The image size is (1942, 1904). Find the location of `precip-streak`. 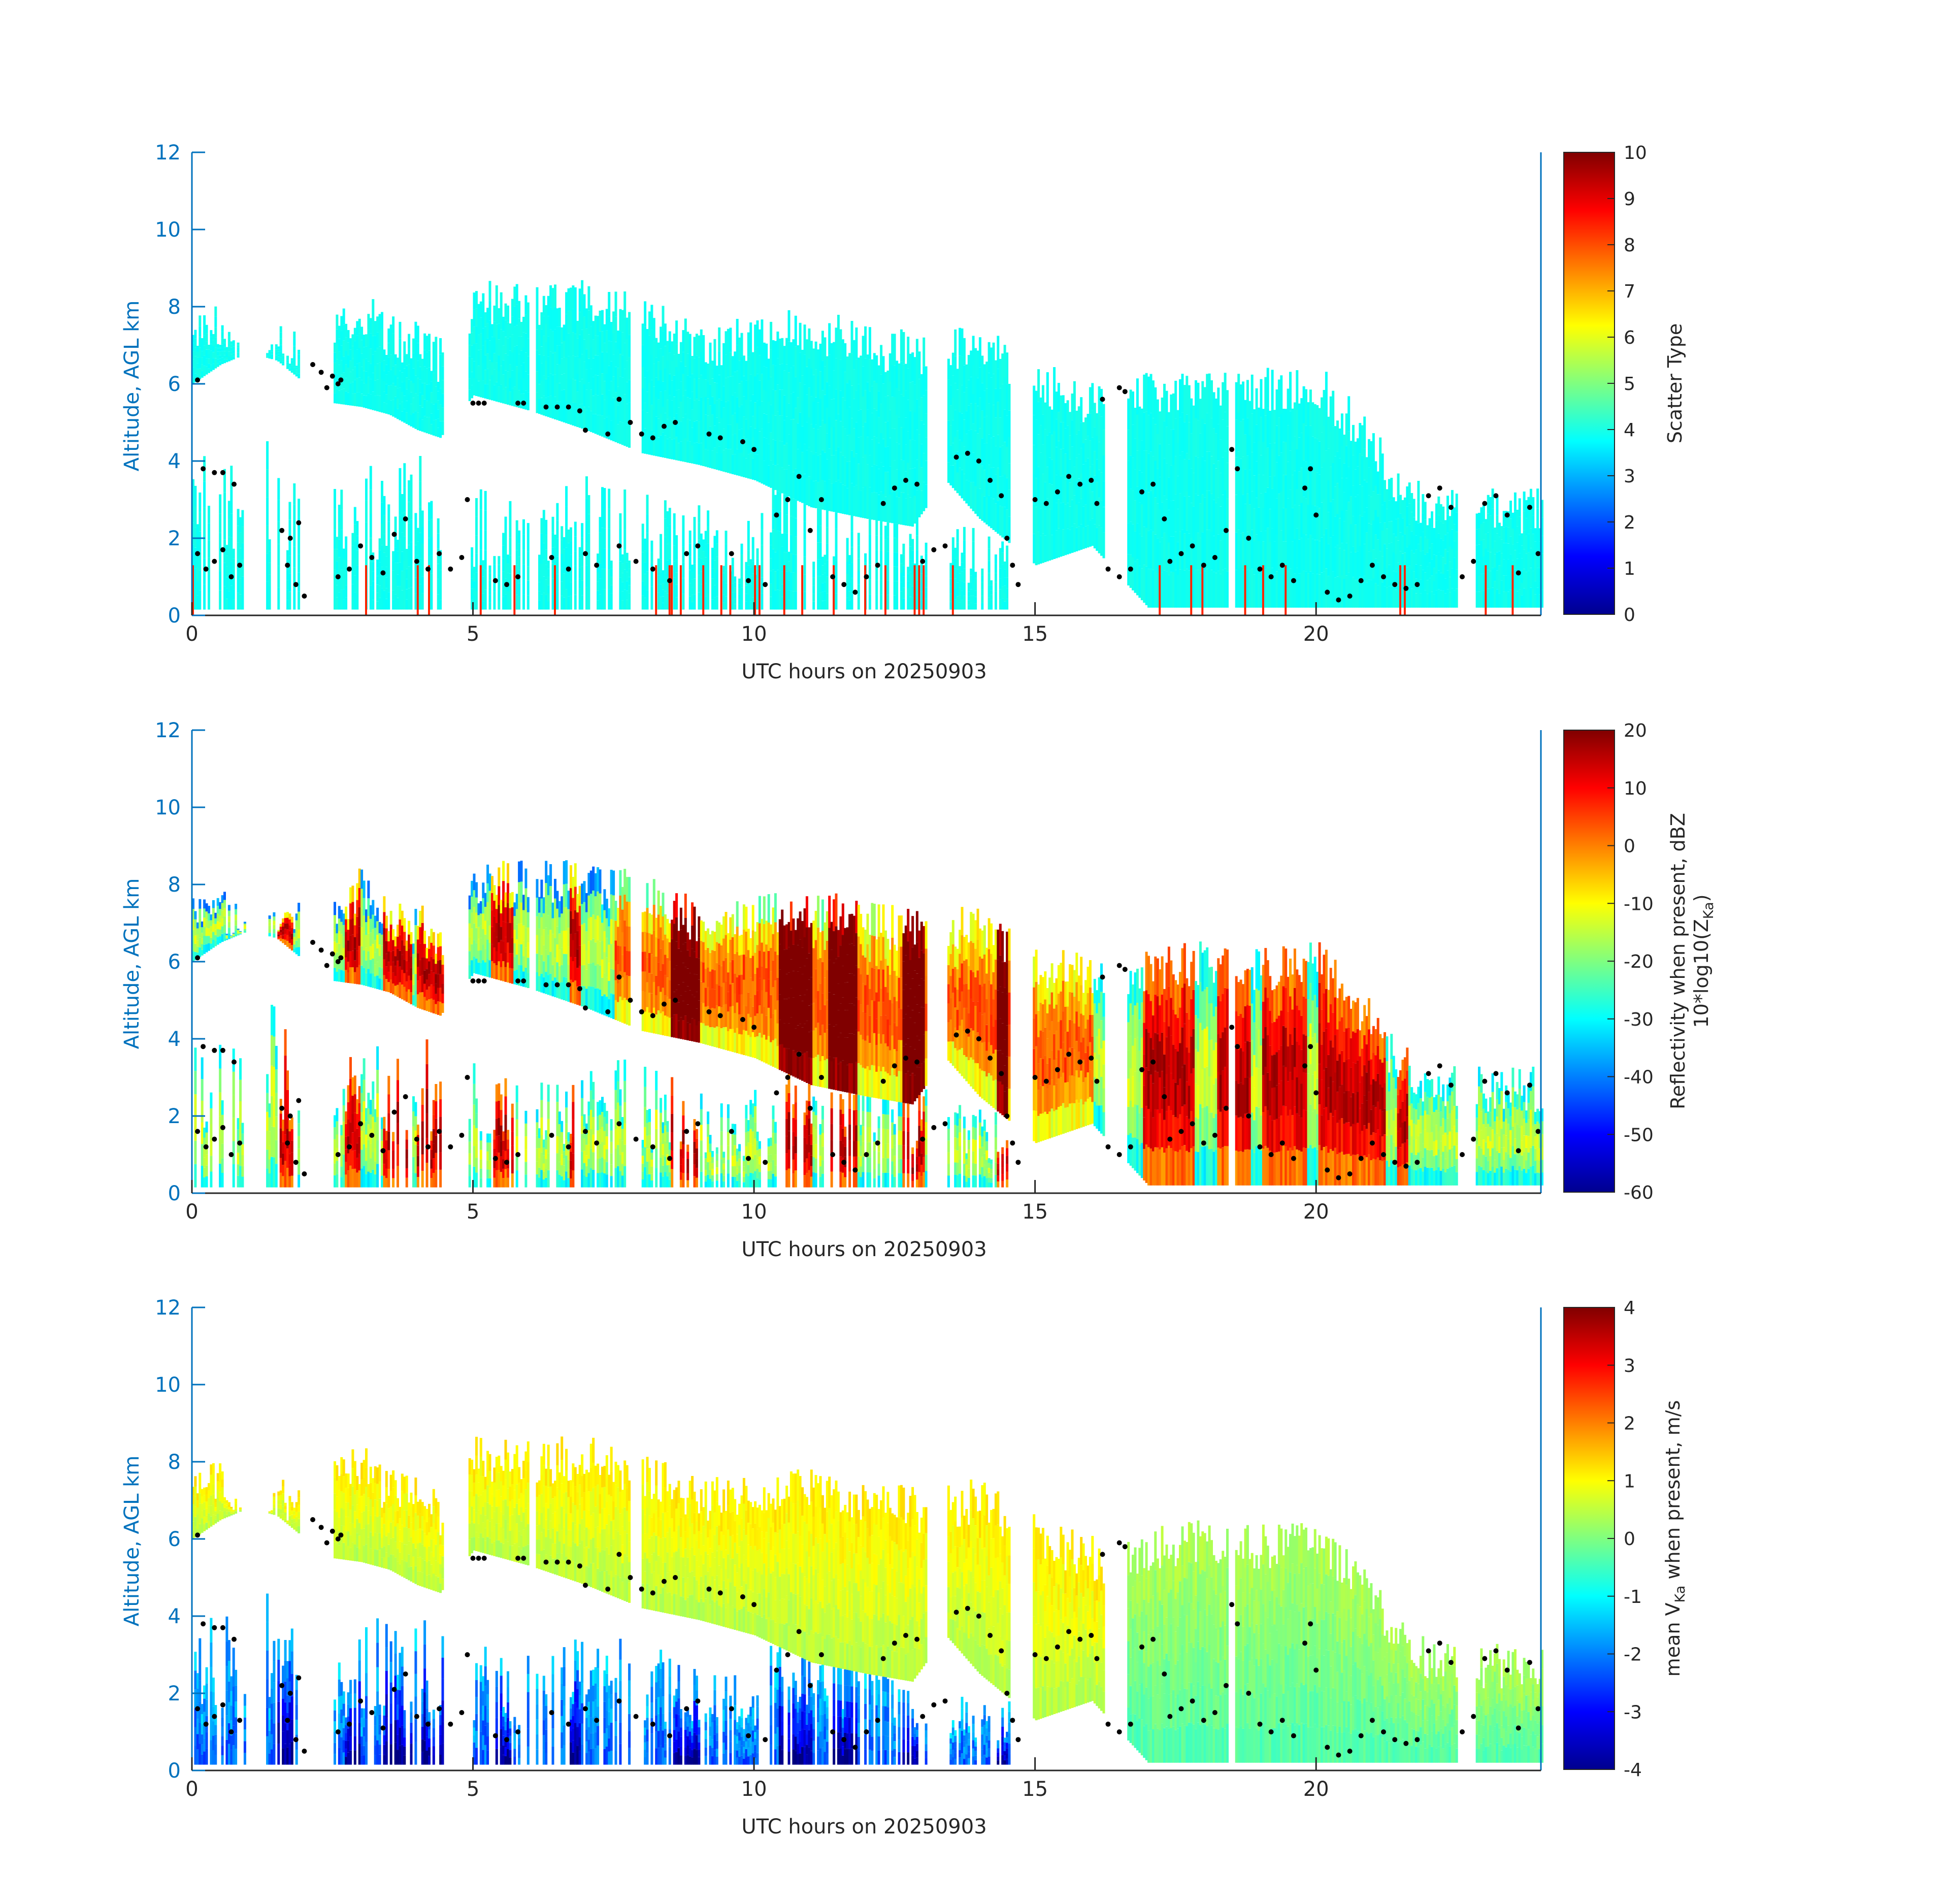

precip-streak is located at coordinates (952, 590).